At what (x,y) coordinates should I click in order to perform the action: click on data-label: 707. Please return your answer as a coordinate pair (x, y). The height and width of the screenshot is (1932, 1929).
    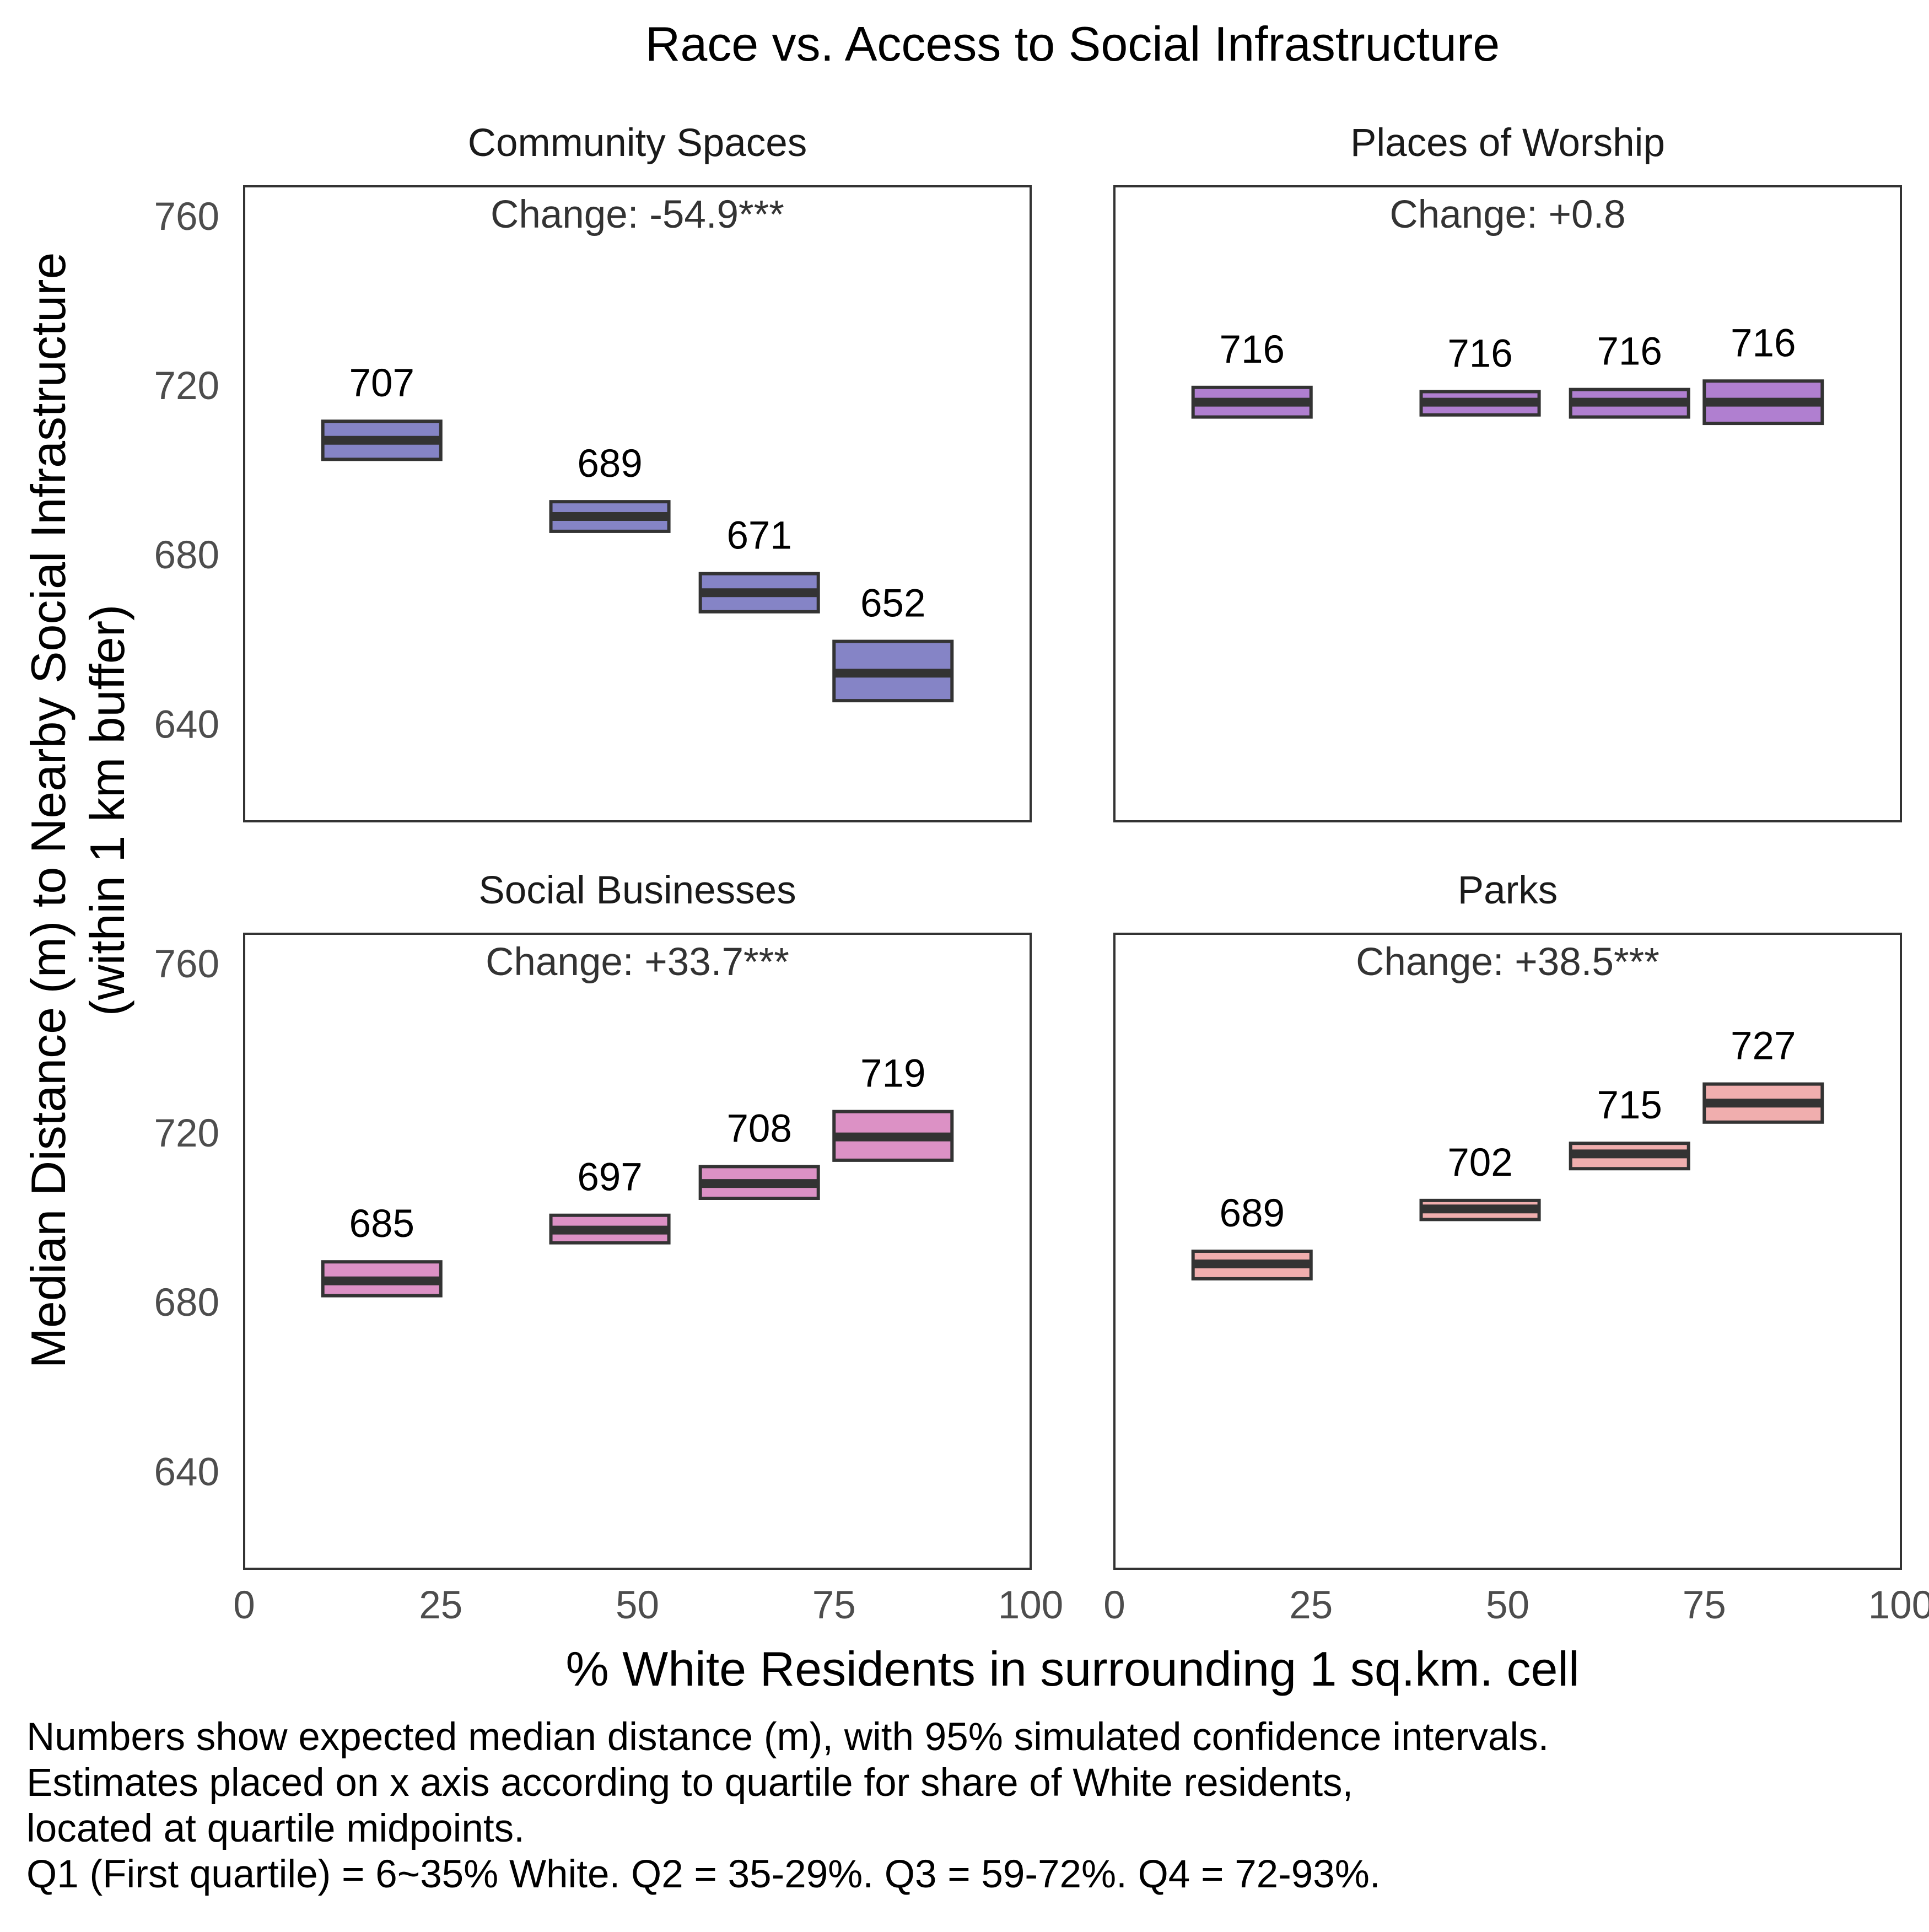
    Looking at the image, I should click on (381, 383).